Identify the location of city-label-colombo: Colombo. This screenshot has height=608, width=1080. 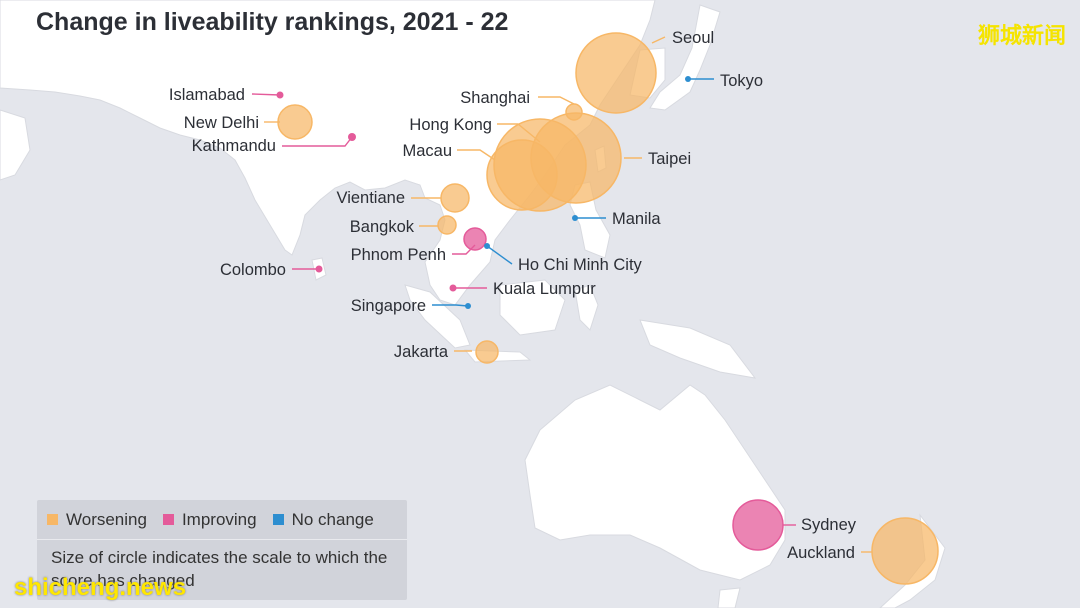
(253, 270).